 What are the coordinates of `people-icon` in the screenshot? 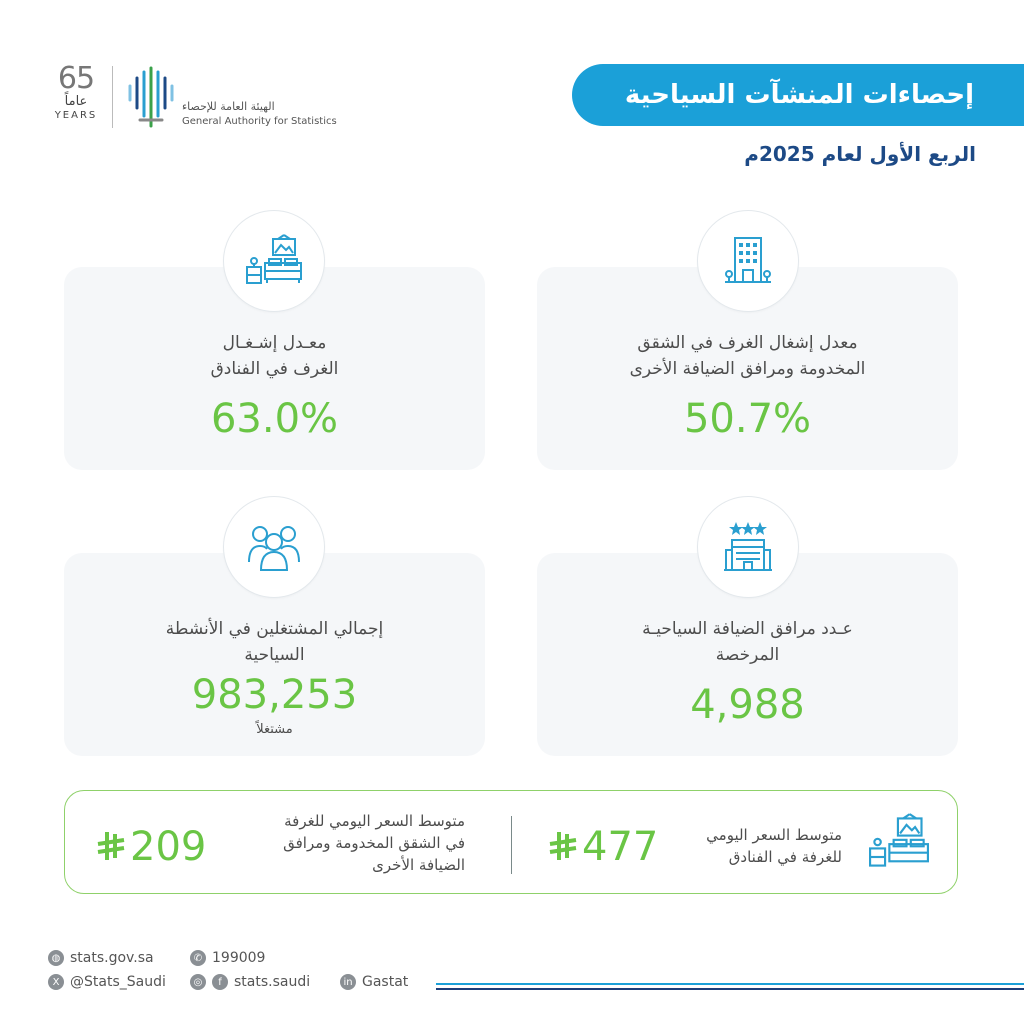 It's located at (274, 548).